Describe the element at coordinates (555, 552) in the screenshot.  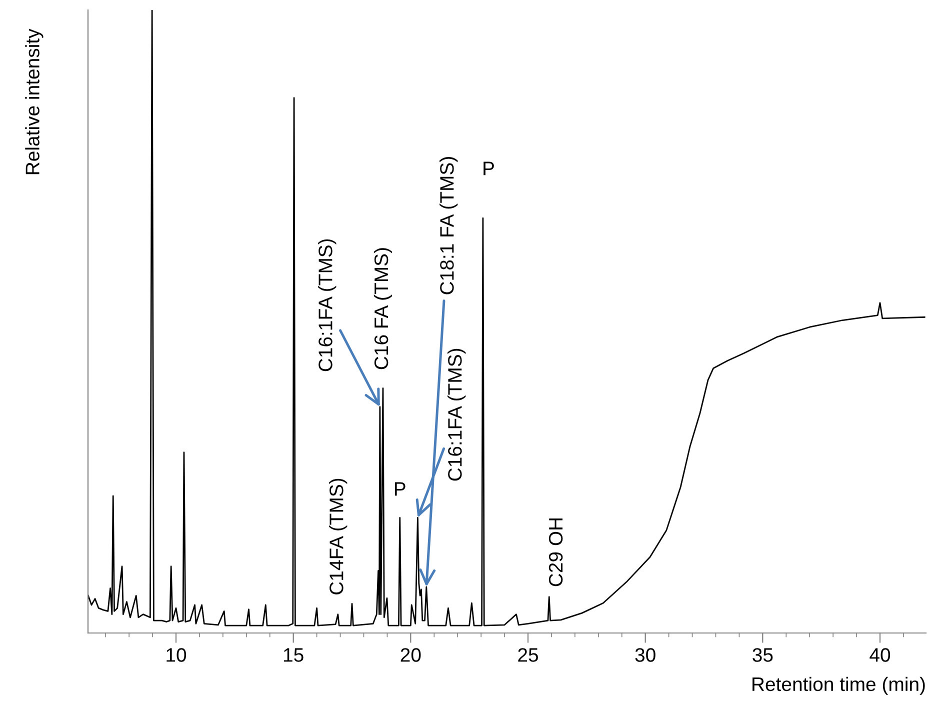
I see `annotation: C29 OH` at that location.